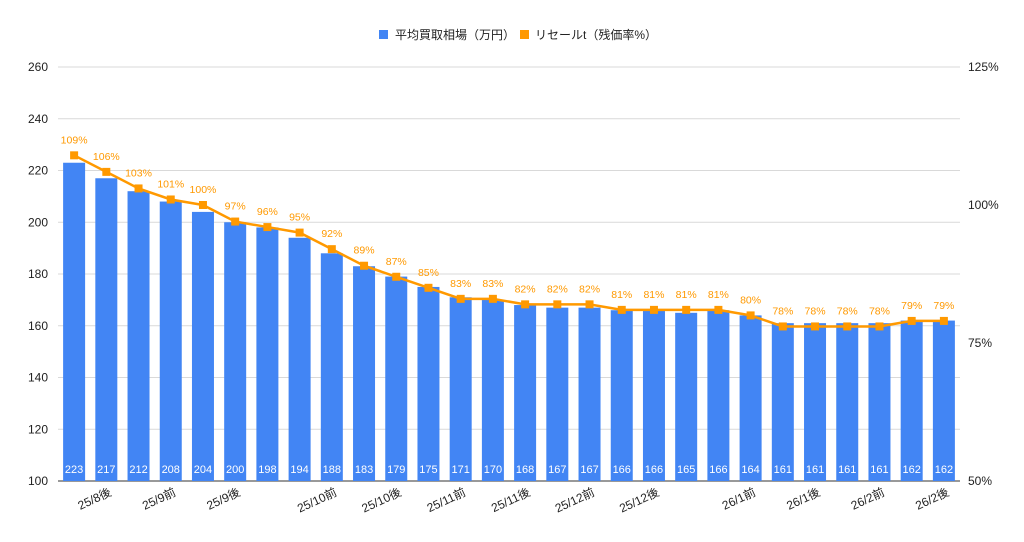 Image resolution: width=1024 pixels, height=542 pixels. What do you see at coordinates (364, 470) in the screenshot?
I see `bar-data-label: 183` at bounding box center [364, 470].